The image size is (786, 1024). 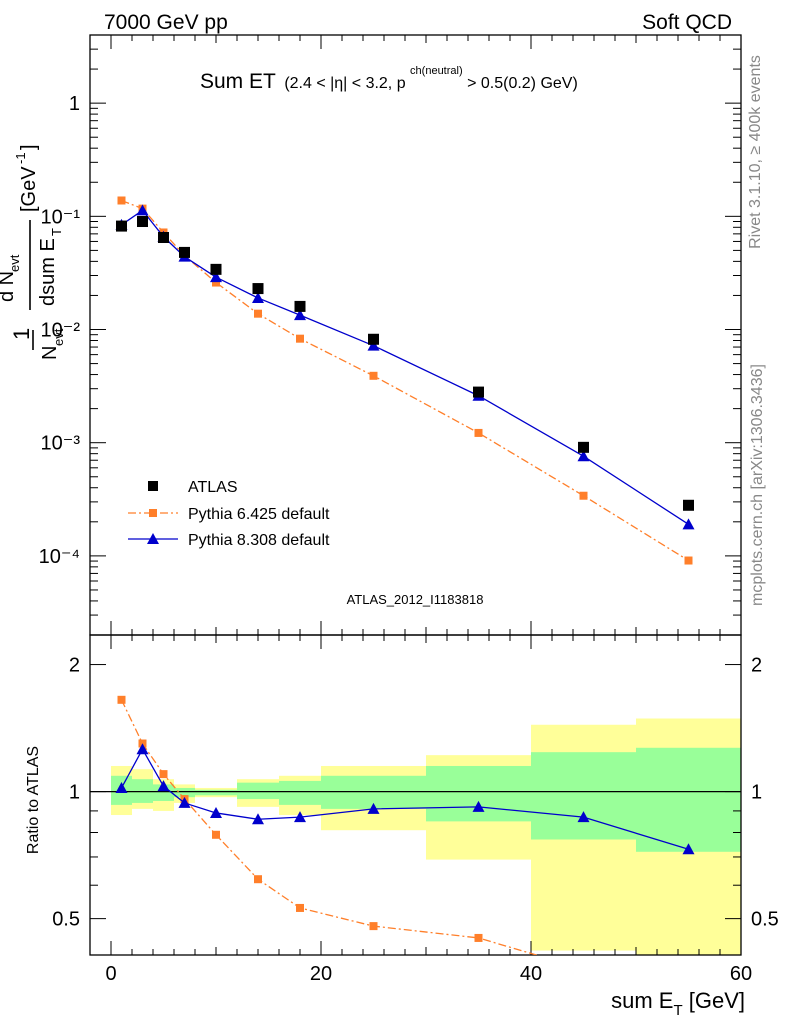 I want to click on ratio-tick-label-left: 0.5, so click(x=66, y=920).